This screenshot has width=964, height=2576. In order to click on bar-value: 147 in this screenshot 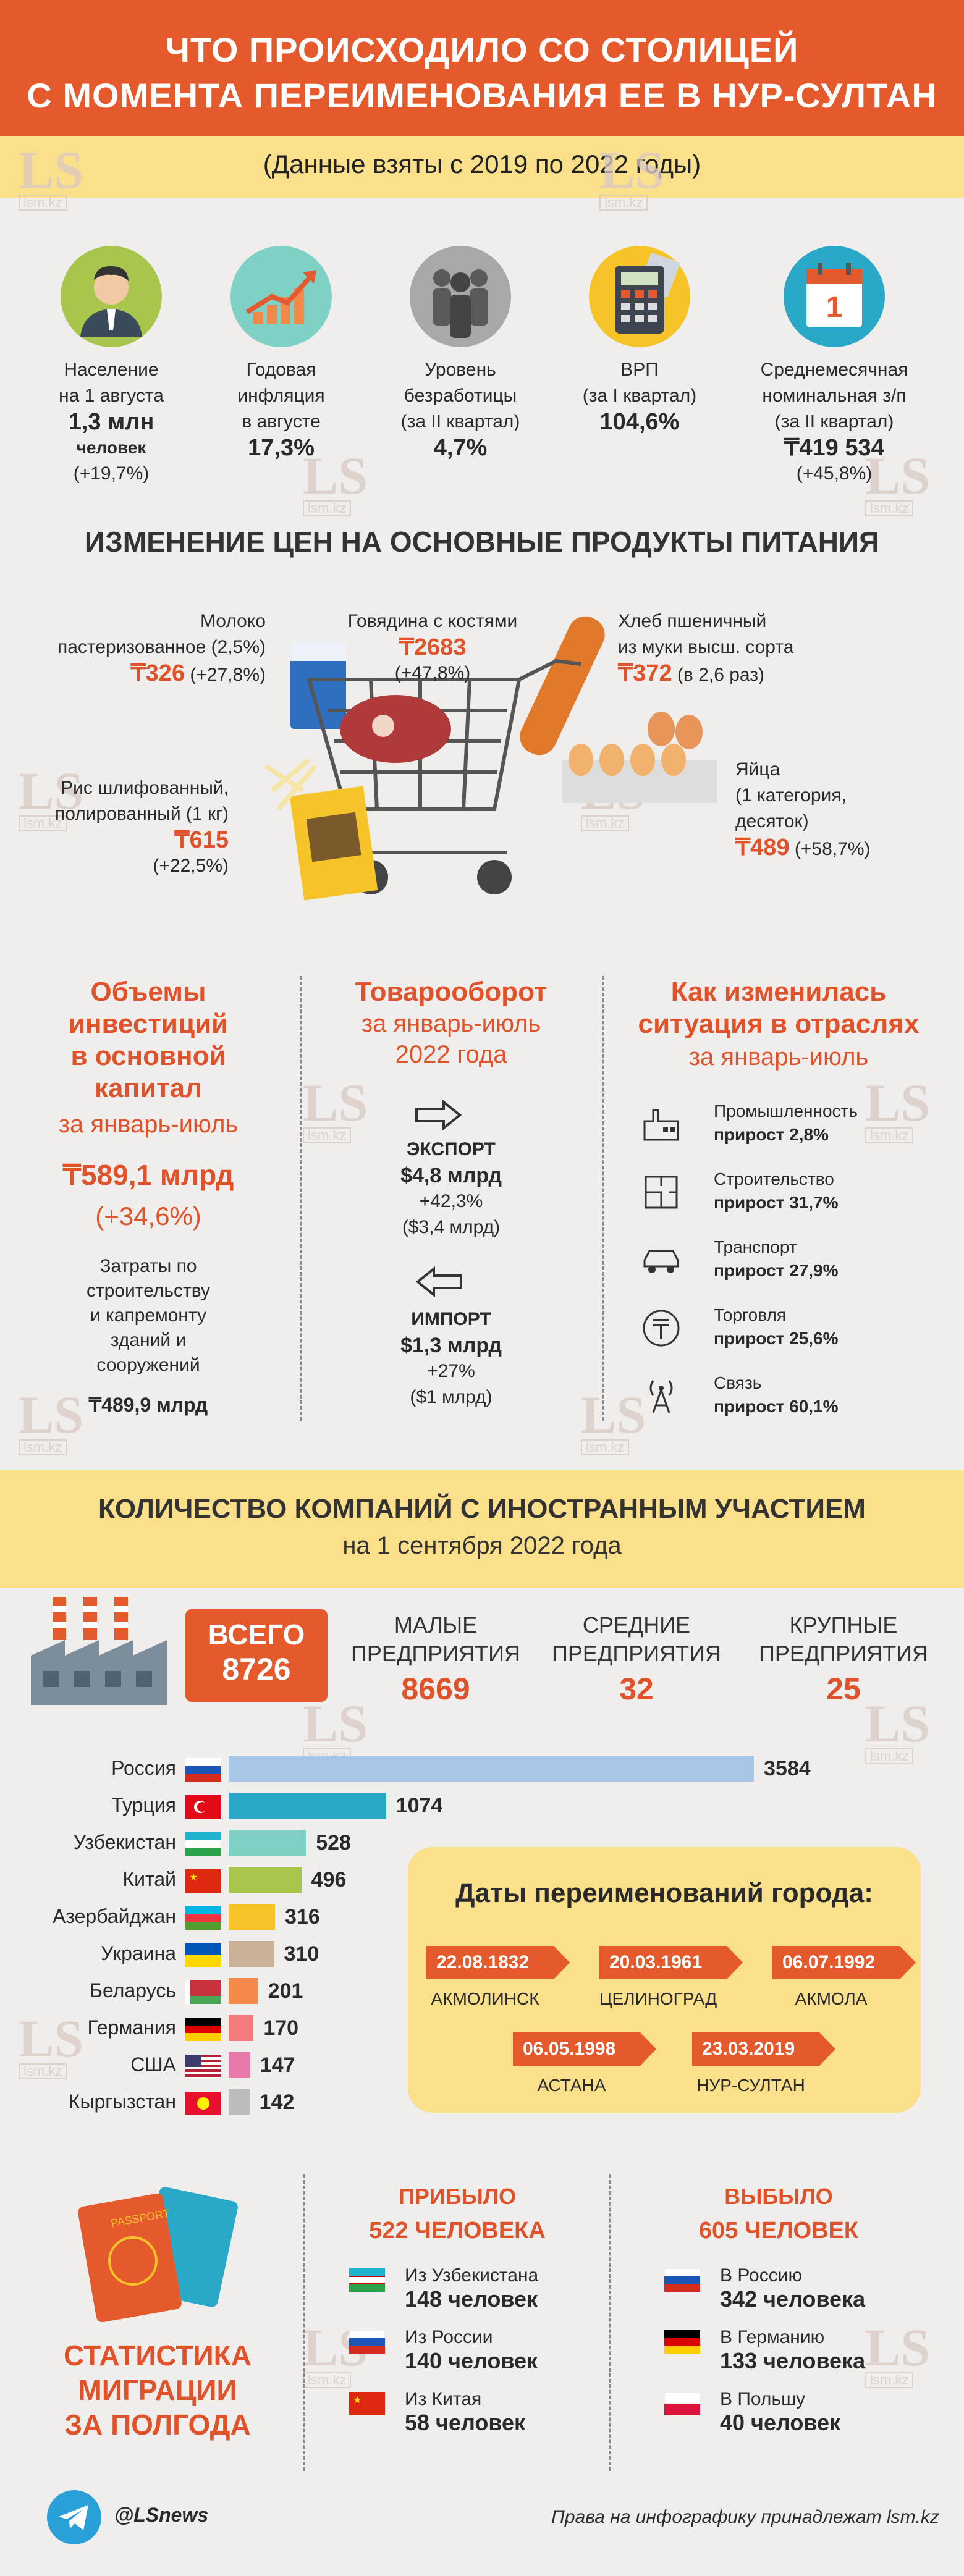, I will do `click(277, 2065)`.